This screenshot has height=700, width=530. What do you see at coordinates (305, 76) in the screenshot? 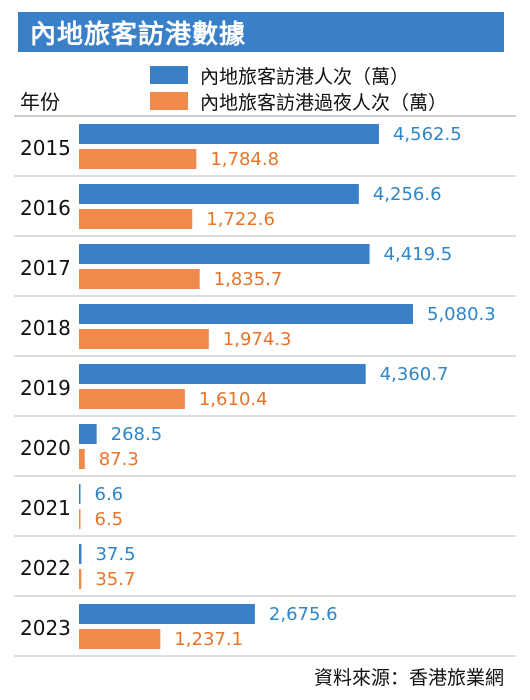
I see `legend-label-visitors: 內地旅客訪港人次（萬）` at bounding box center [305, 76].